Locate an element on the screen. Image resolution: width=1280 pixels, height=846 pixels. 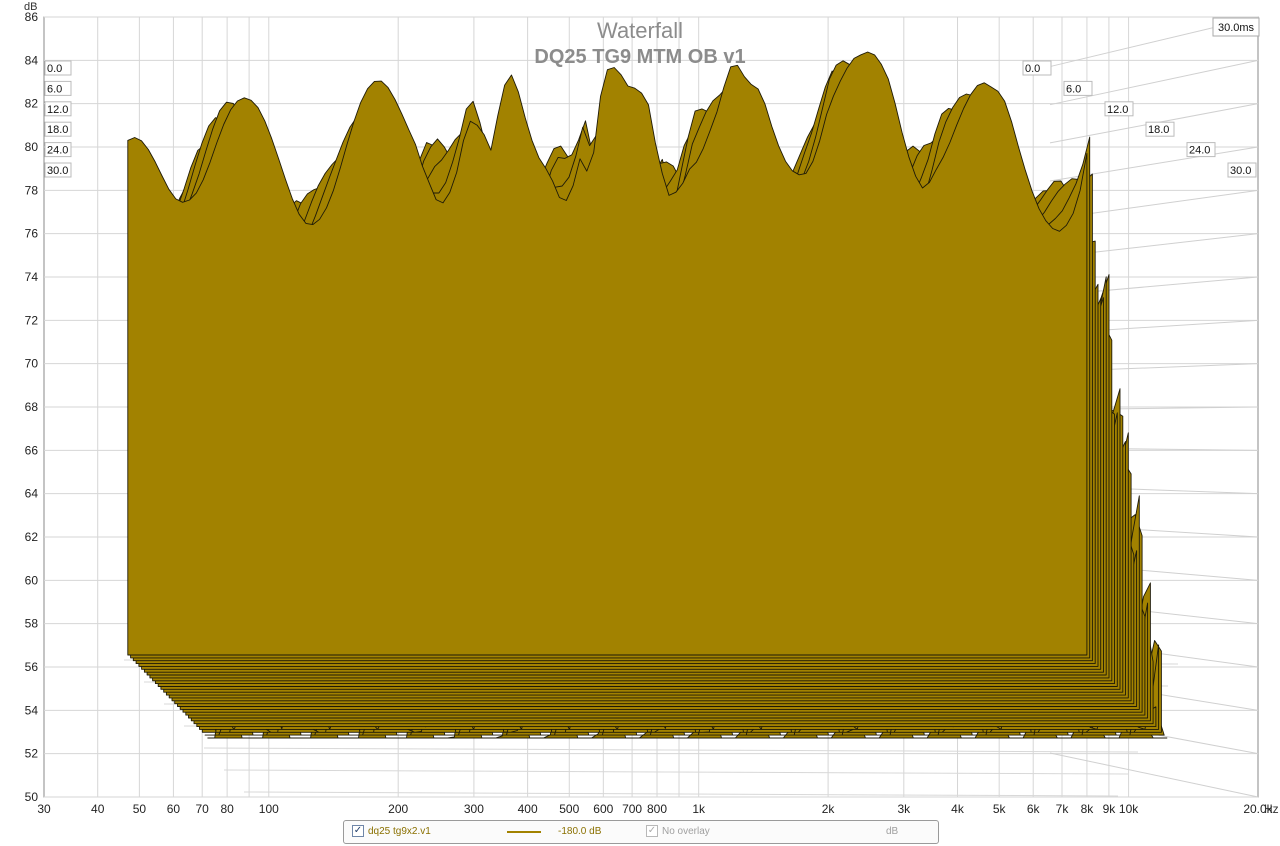
x-tick-label: 7k is located at coordinates (1063, 809).